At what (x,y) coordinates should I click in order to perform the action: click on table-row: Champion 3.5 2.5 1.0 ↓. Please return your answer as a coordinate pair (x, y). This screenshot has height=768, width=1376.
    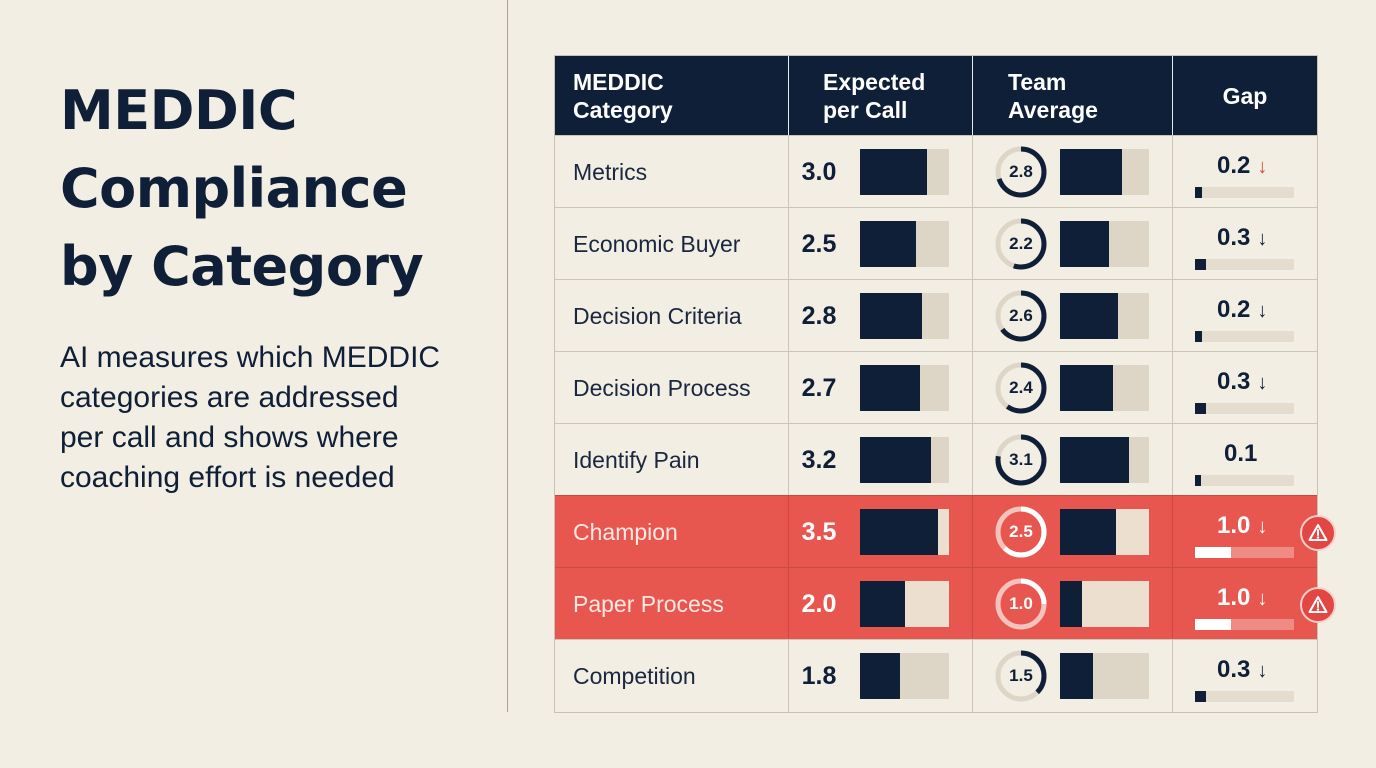
    Looking at the image, I should click on (945, 531).